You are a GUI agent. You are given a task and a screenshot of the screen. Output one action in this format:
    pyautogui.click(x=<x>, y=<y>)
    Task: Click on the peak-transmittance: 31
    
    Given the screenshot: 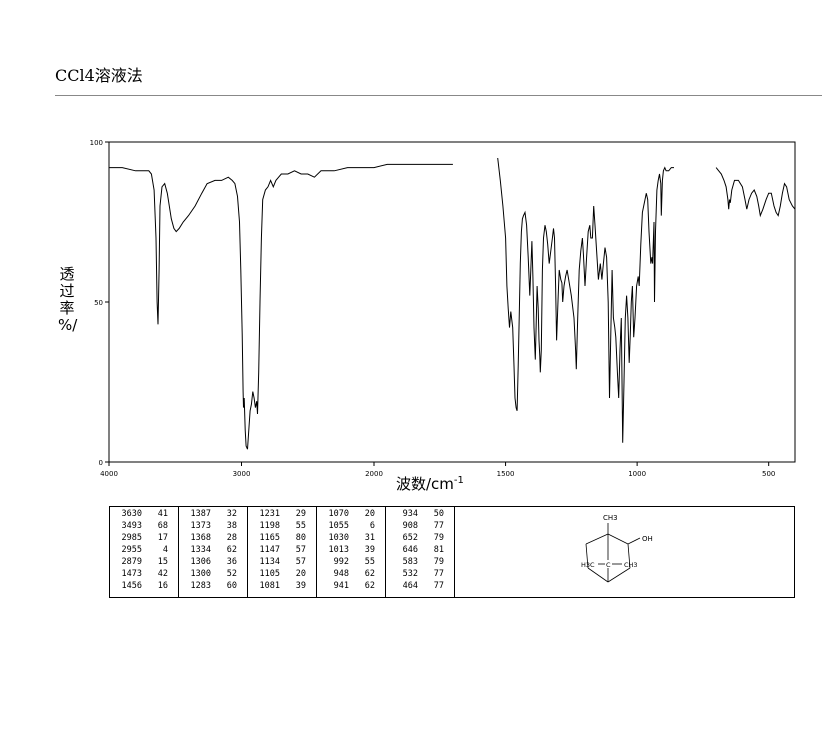 What is the action you would take?
    pyautogui.click(x=369, y=538)
    